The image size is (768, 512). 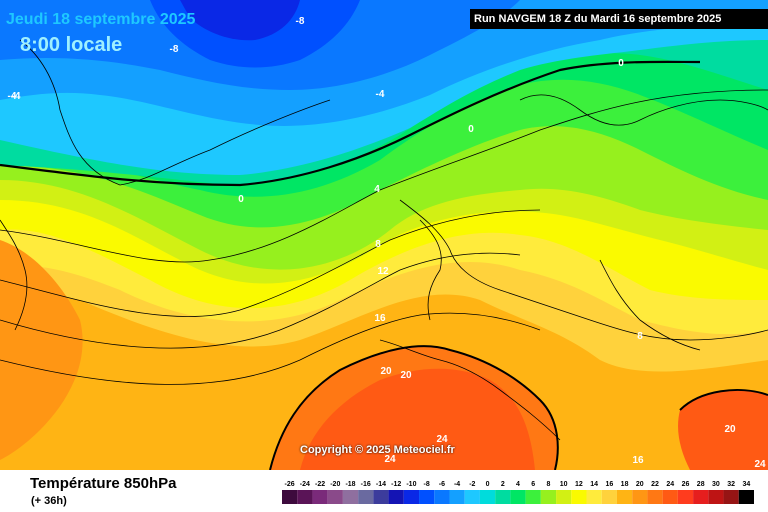 What do you see at coordinates (305, 484) in the screenshot?
I see `scale-tick-label: -24` at bounding box center [305, 484].